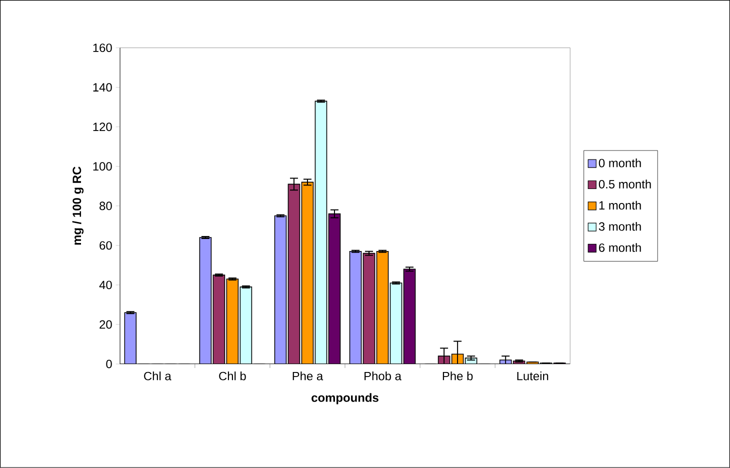 Image resolution: width=730 pixels, height=468 pixels. I want to click on y-tick-label: 100, so click(102, 166).